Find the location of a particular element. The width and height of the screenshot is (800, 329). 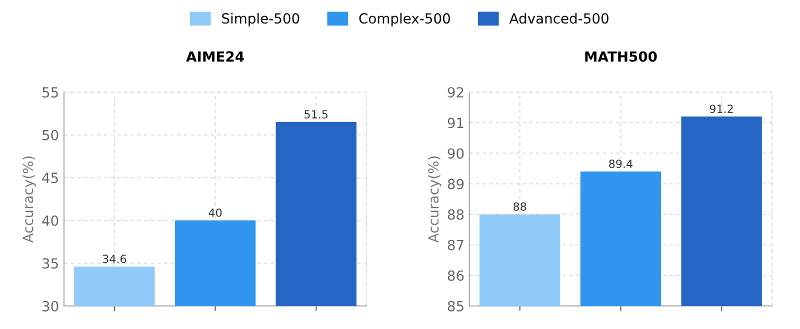

data-label: 91.2 is located at coordinates (721, 109).